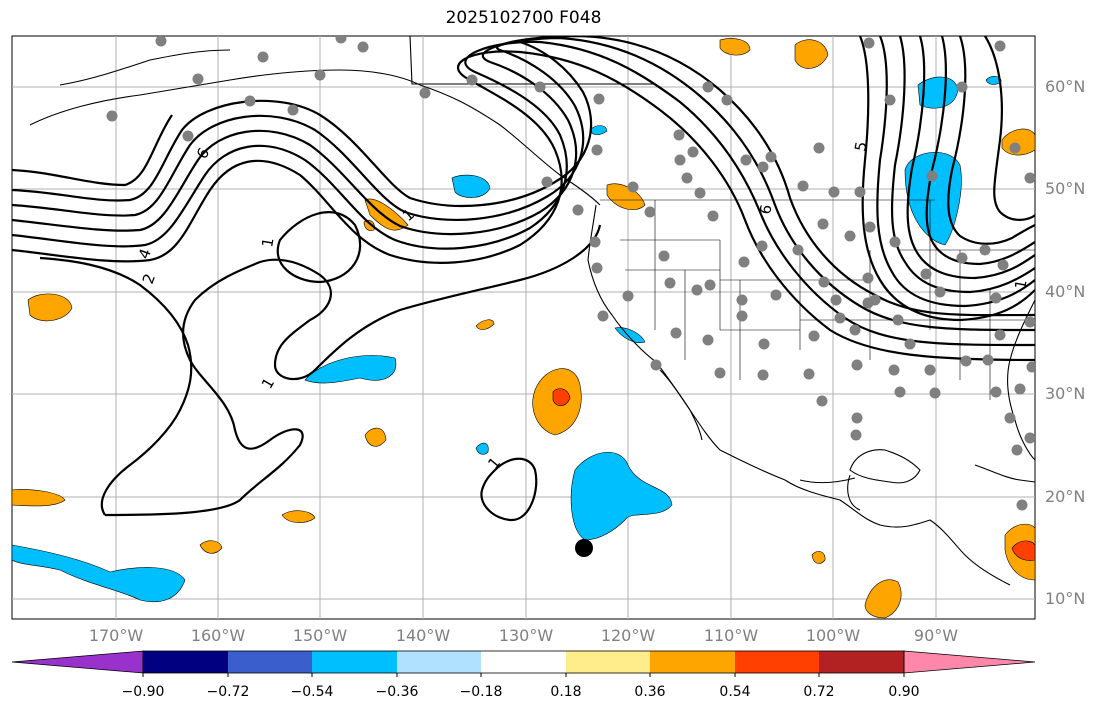  I want to click on colorbar-tick-label: 0.90, so click(904, 692).